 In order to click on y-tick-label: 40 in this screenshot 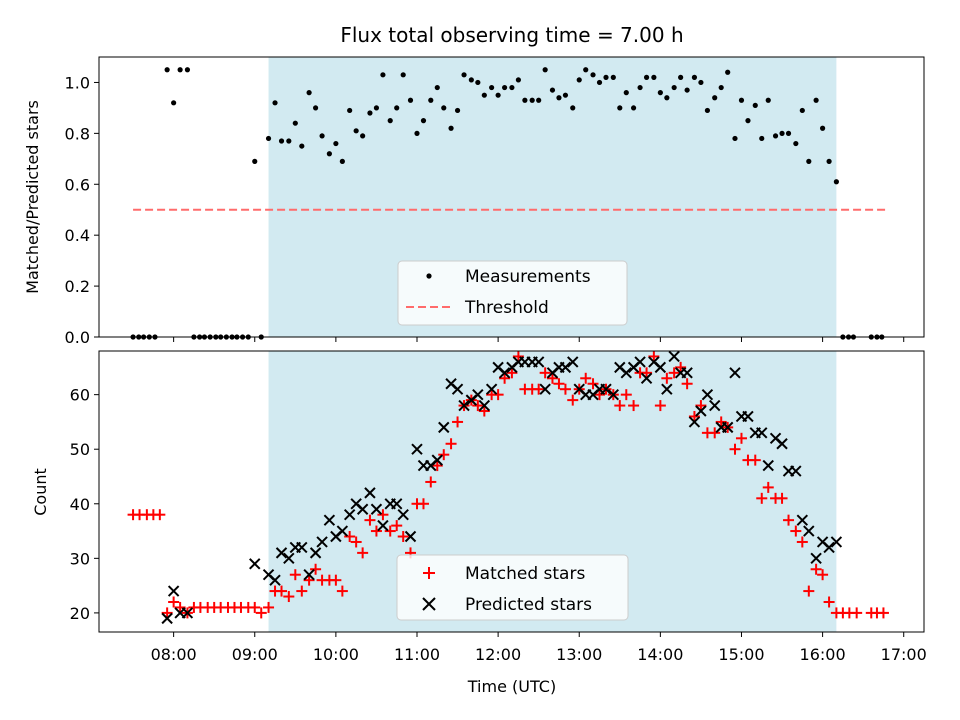, I will do `click(80, 504)`.